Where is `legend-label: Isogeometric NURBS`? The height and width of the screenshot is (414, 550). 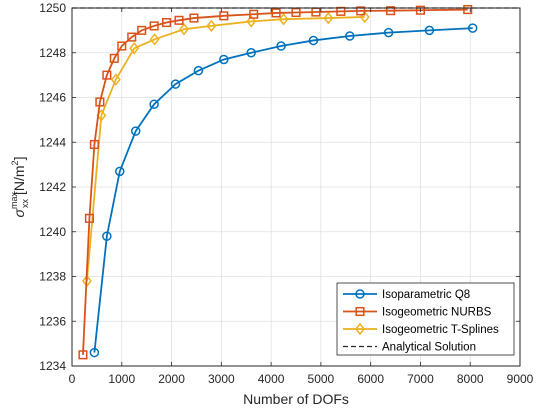
legend-label: Isogeometric NURBS is located at coordinates (437, 313).